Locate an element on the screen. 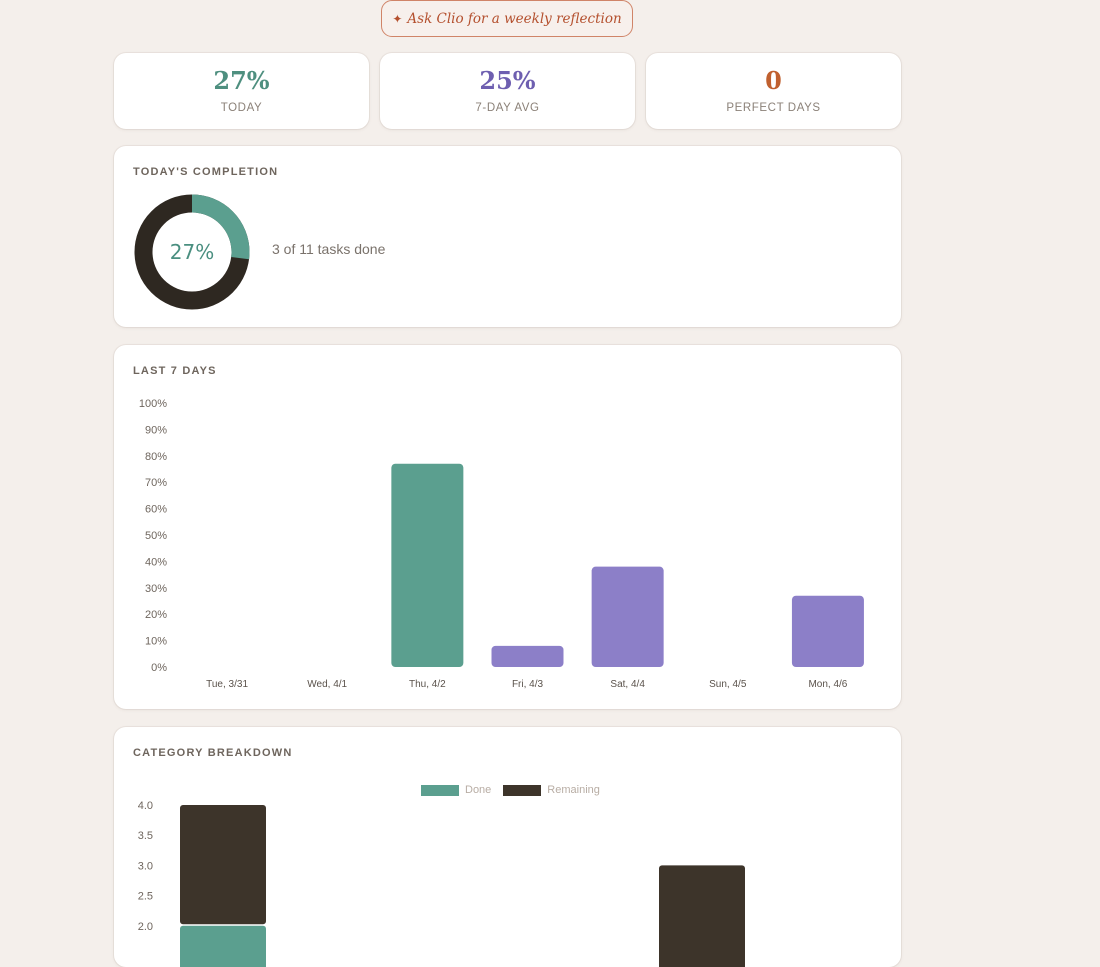 Image resolution: width=1100 pixels, height=967 pixels. stat-today: 27% TODAY is located at coordinates (241, 91).